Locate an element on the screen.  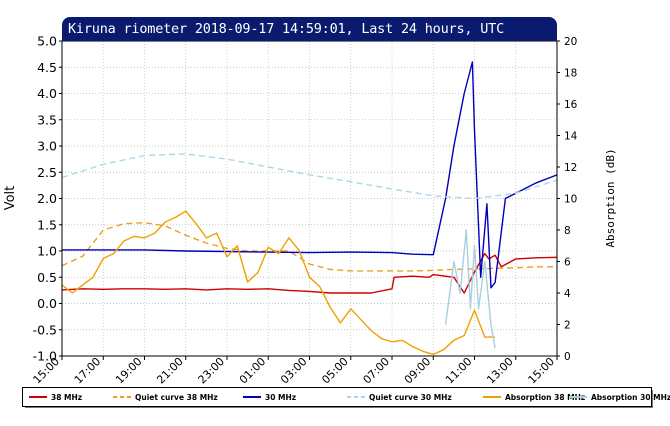
y-tick-label: -0.5 is located at coordinates (45, 329).